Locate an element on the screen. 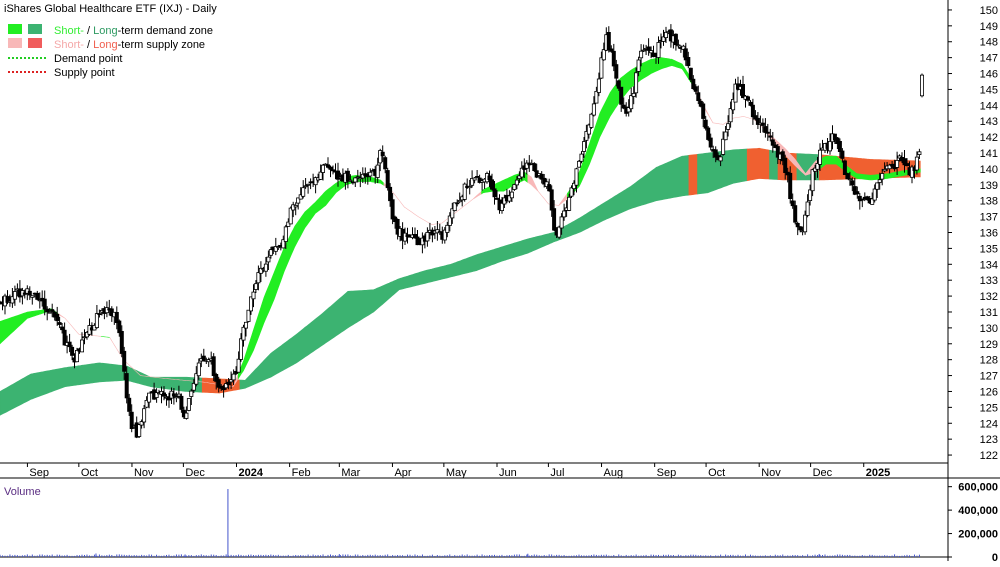 The image size is (1000, 567). legend-text-part: / is located at coordinates (88, 45).